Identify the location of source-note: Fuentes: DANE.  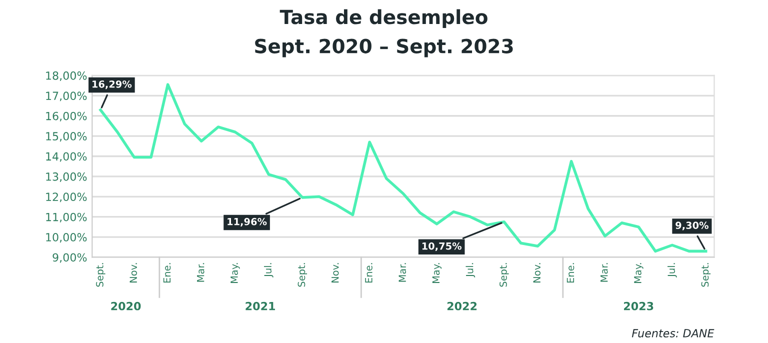
(673, 333).